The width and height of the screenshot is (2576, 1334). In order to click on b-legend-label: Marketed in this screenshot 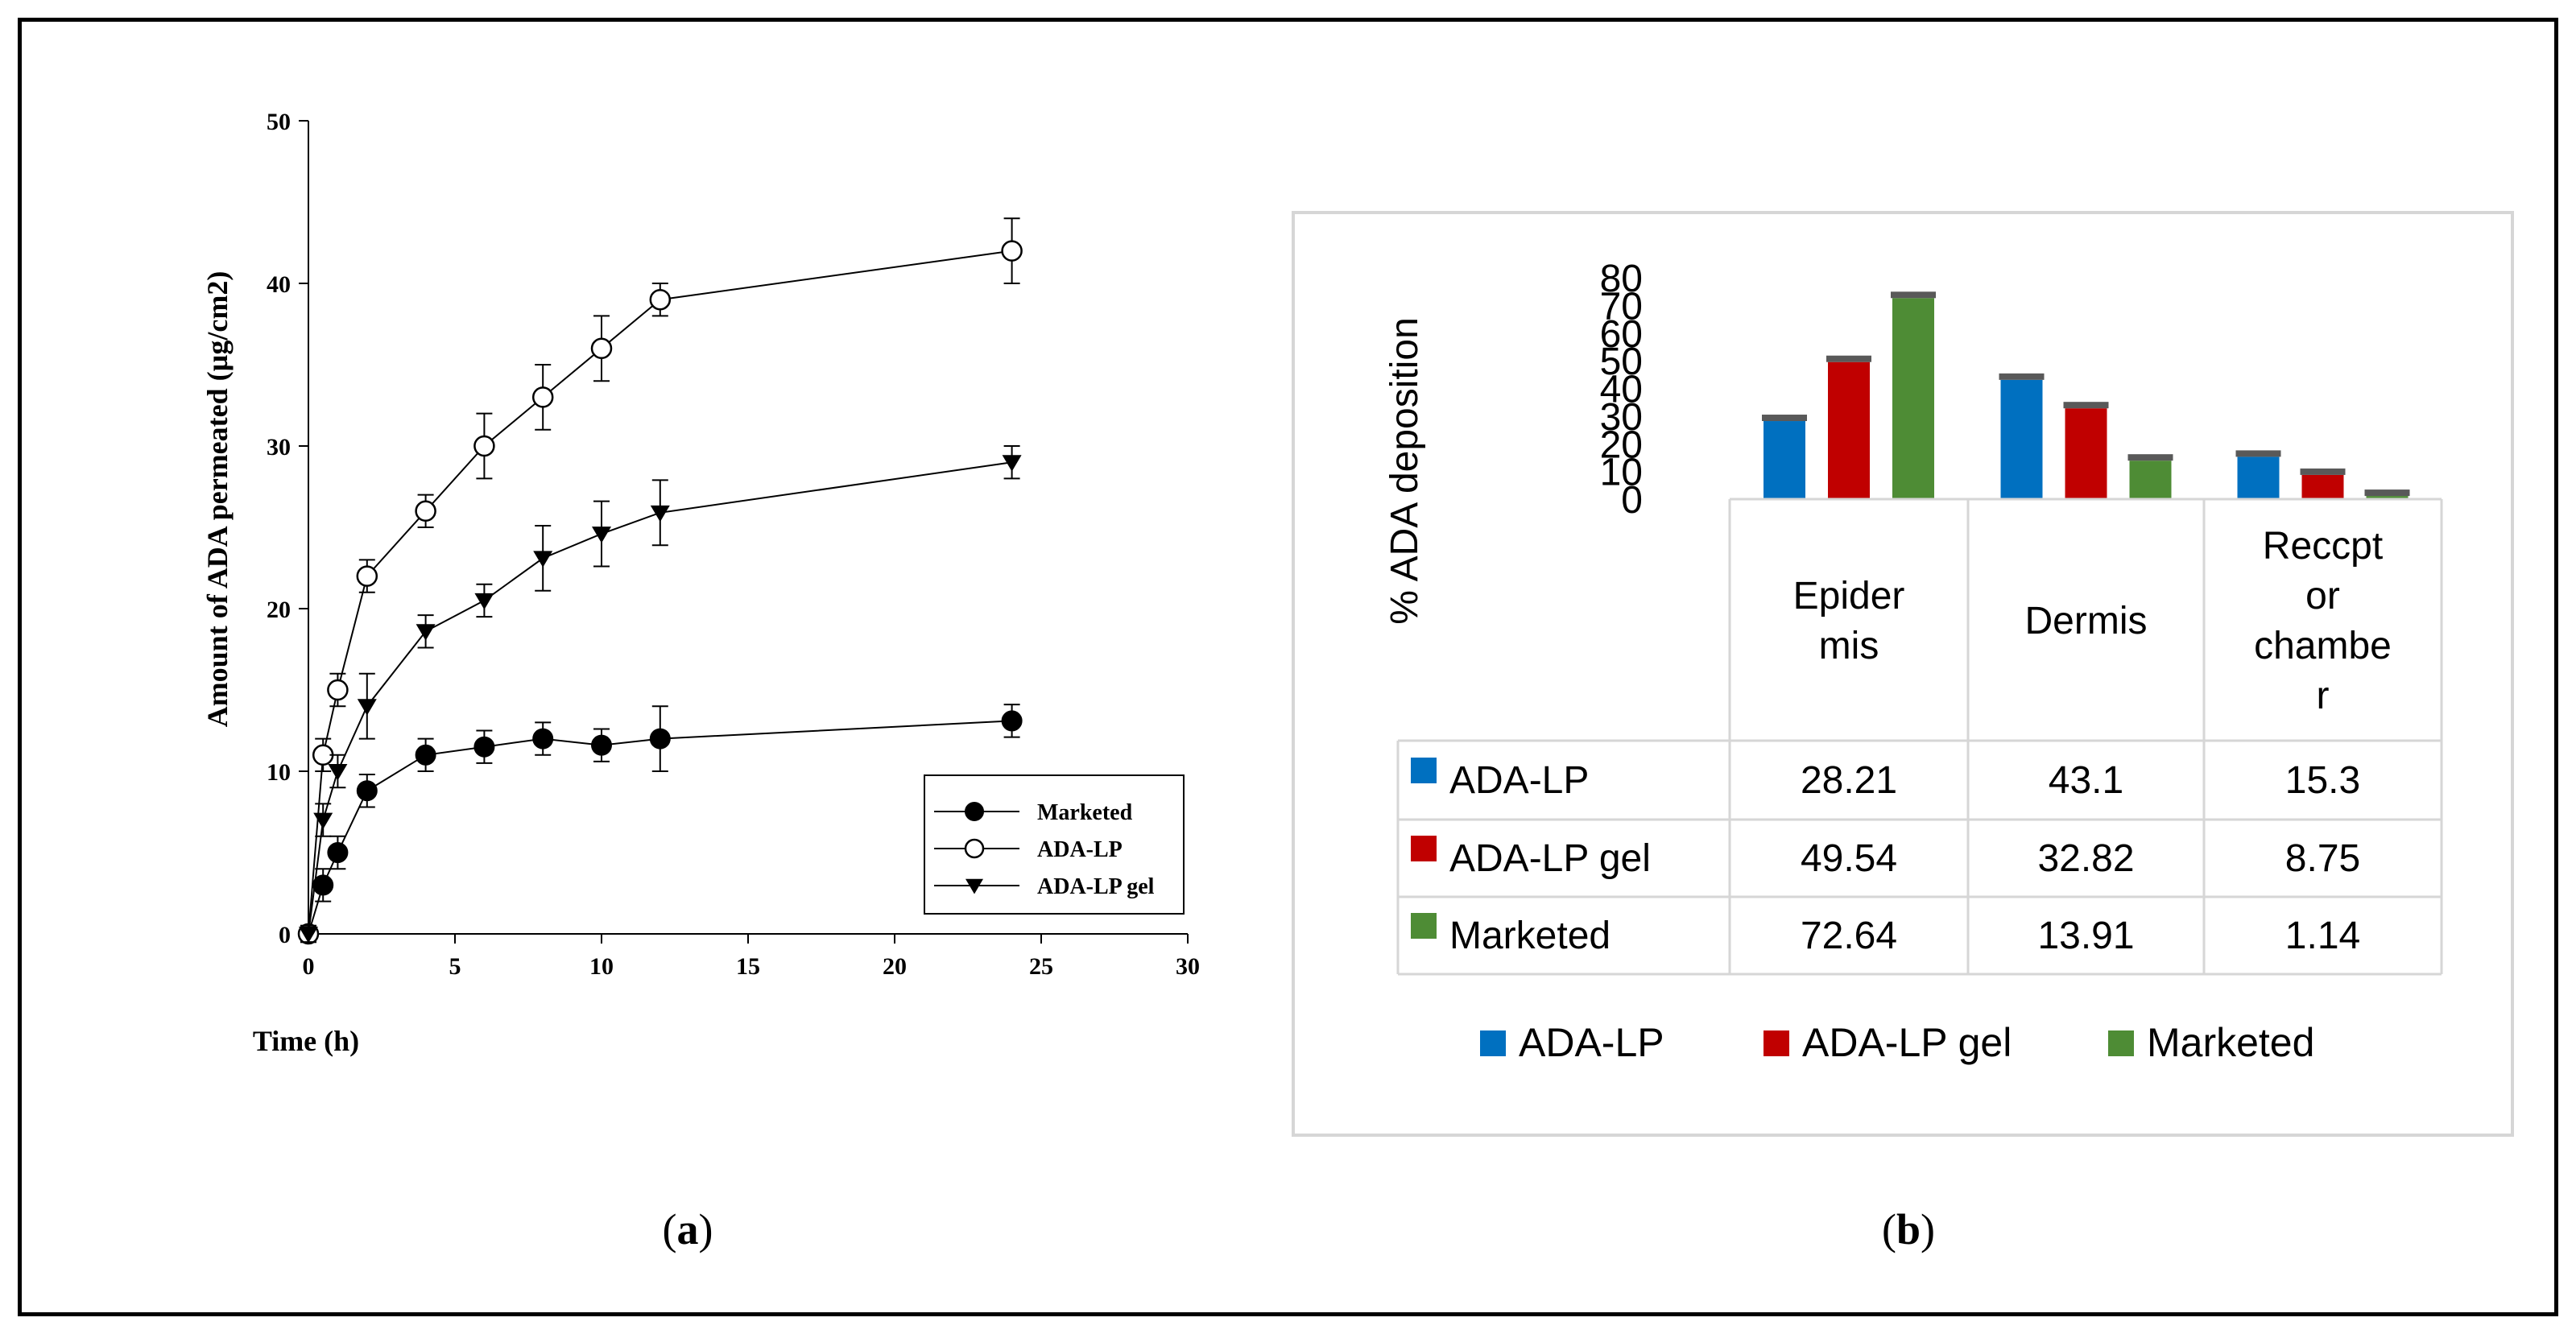, I will do `click(2230, 1042)`.